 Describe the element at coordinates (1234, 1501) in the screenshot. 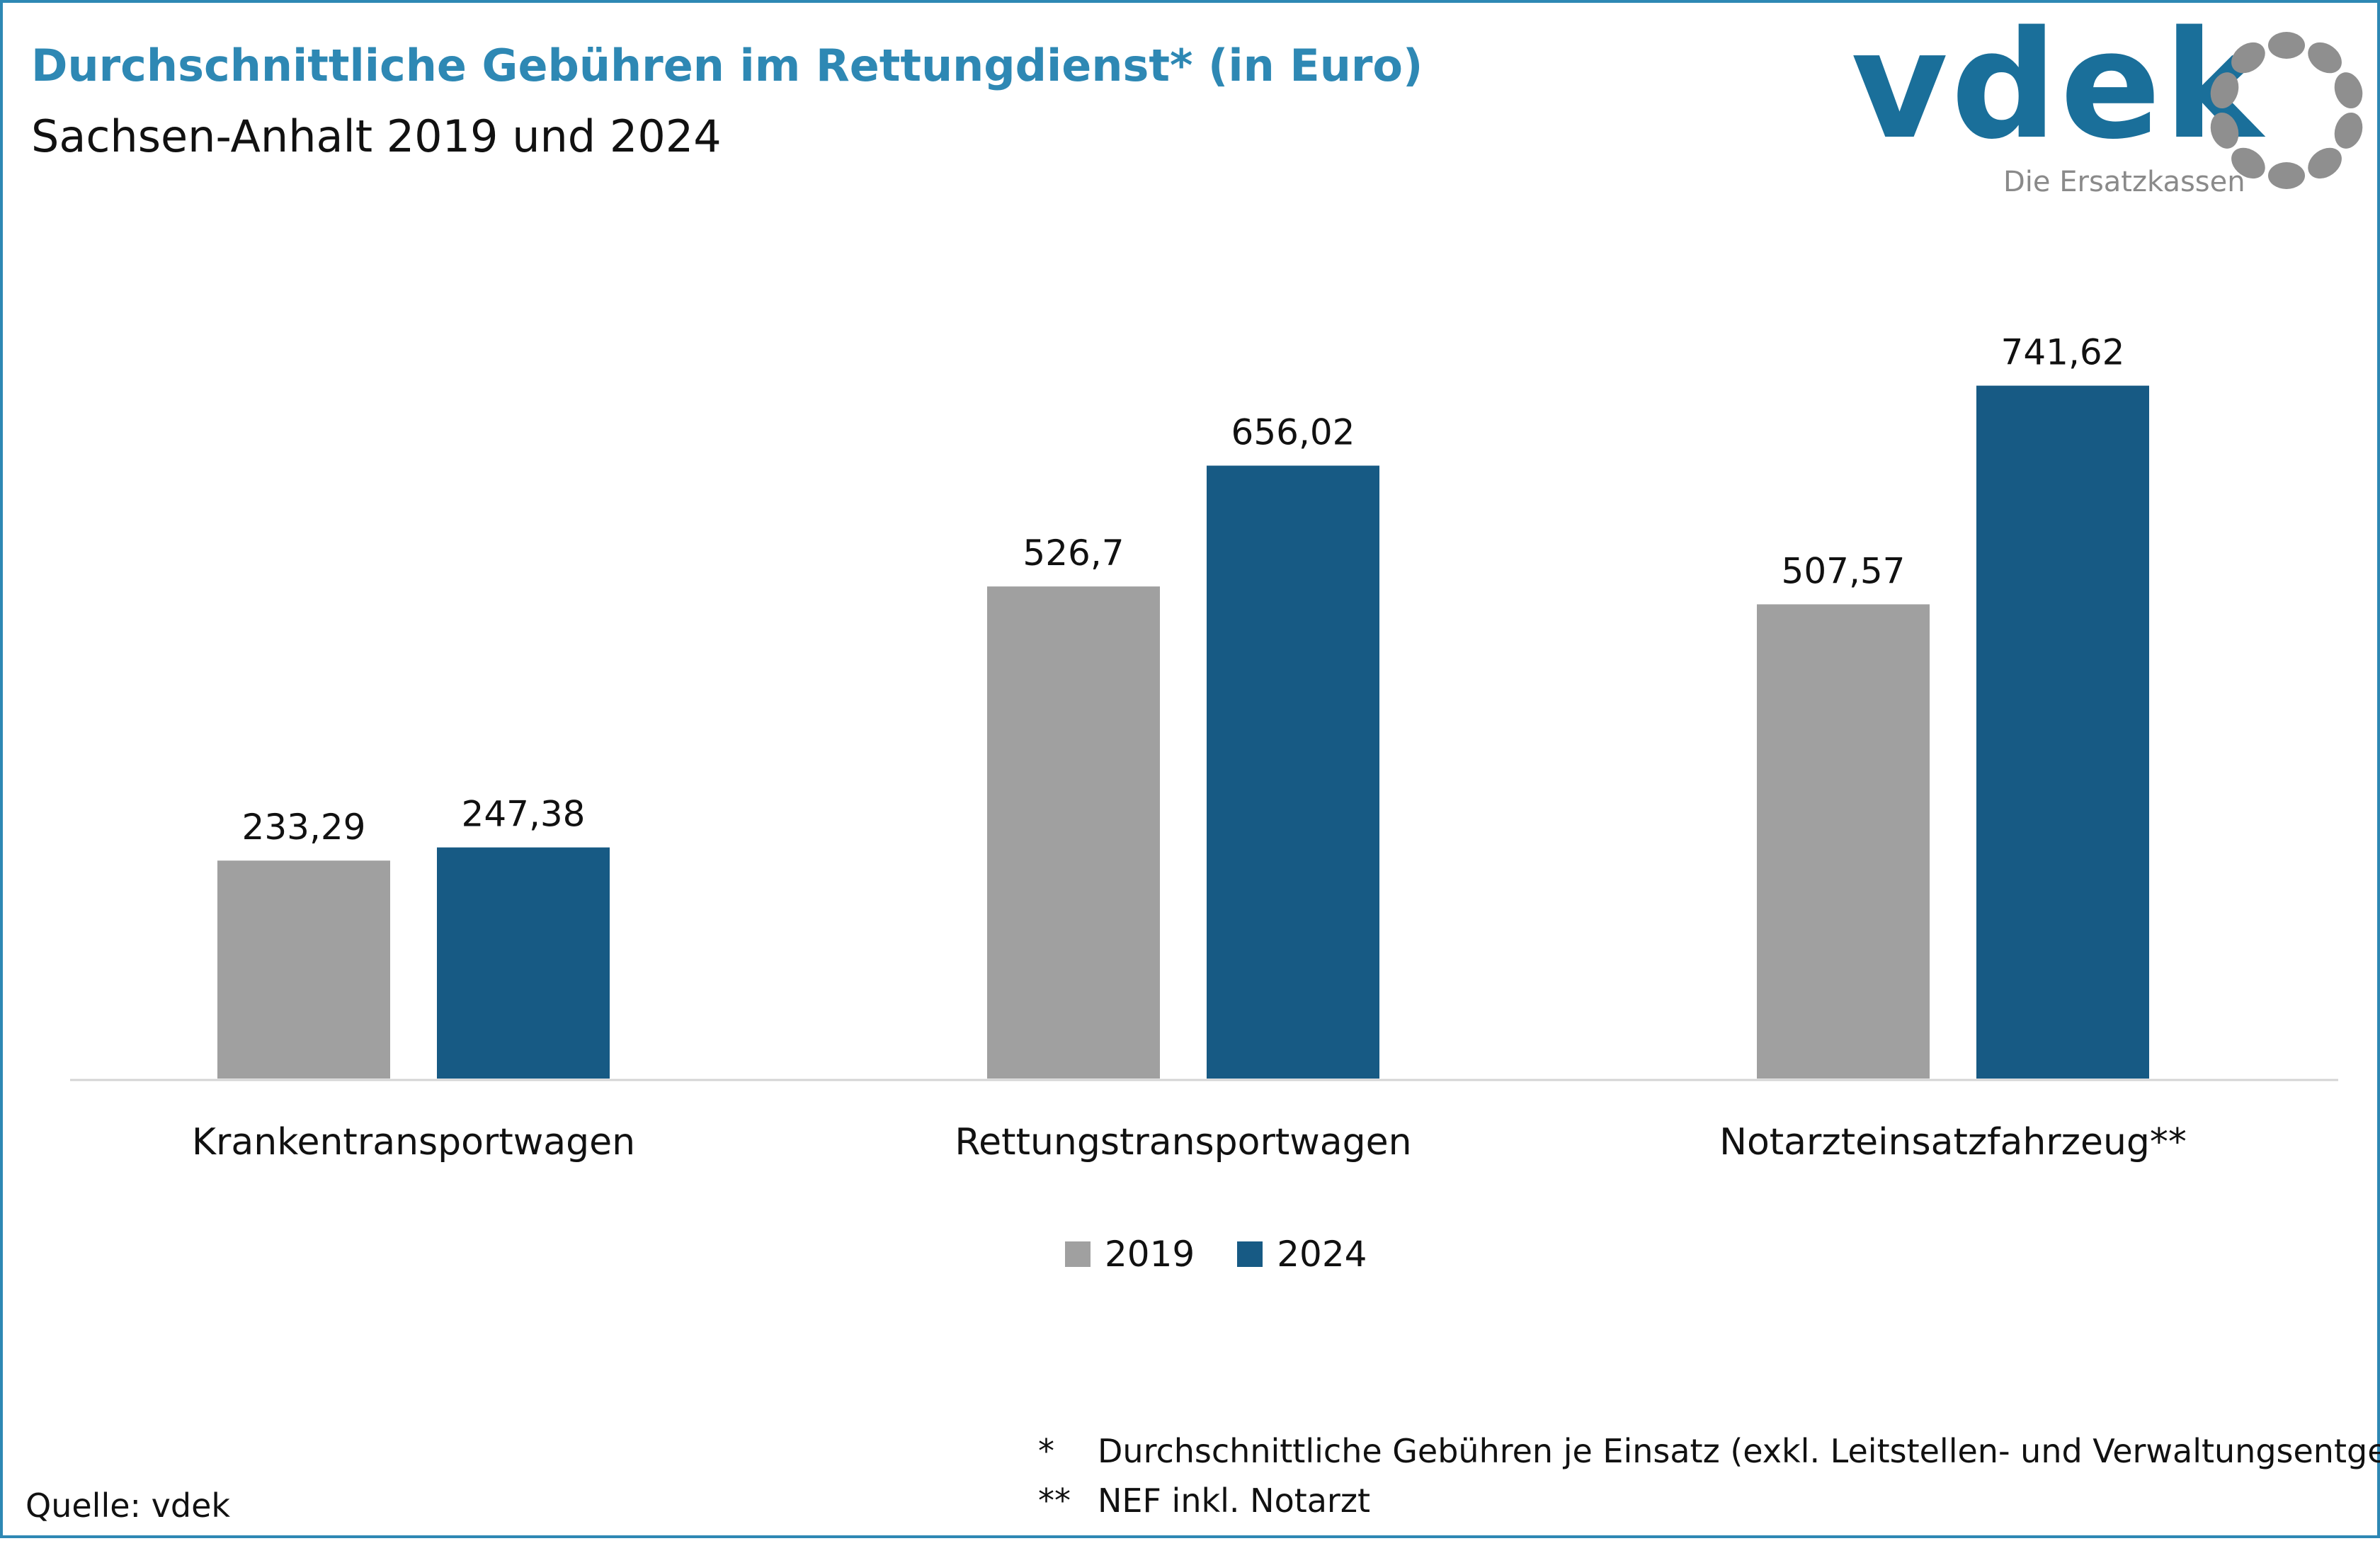

I see `footnote-2-text: NEF inkl. Notarzt` at that location.